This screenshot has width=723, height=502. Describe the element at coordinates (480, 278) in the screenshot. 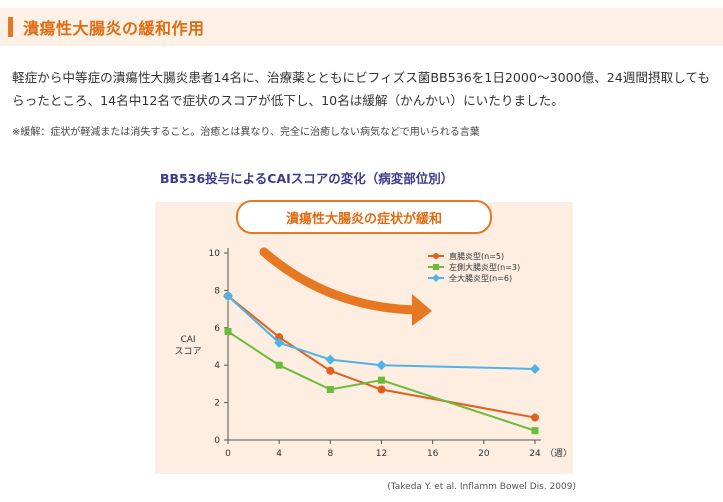

I see `legend-label: 全大腸炎型(n=6)` at that location.